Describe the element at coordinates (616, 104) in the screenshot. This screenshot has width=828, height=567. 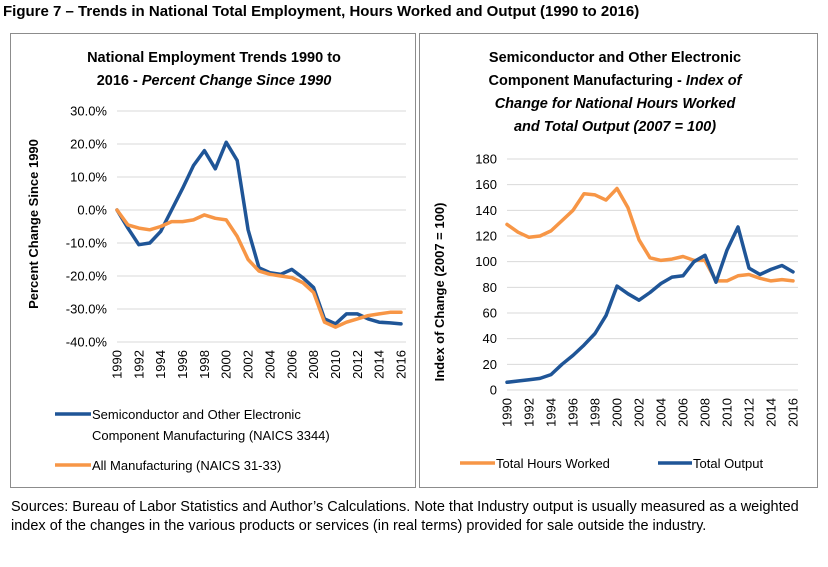
I see `chart-title-line3: Change for National Hours Worked` at that location.